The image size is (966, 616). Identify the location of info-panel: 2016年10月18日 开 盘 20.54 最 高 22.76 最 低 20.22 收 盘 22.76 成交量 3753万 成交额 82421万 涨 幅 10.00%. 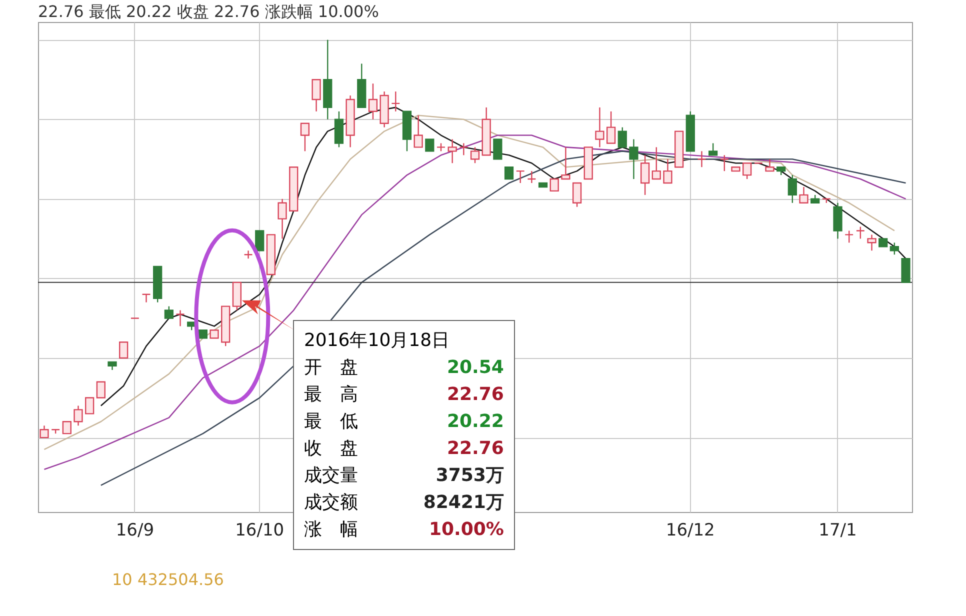
(403, 435).